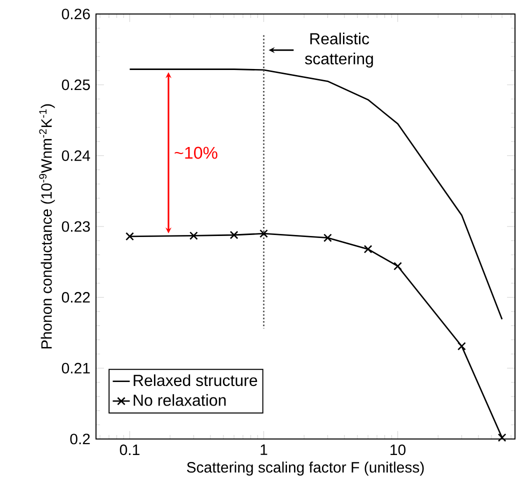 The width and height of the screenshot is (519, 498). Describe the element at coordinates (76, 297) in the screenshot. I see `y-tick-label: 0.22` at that location.